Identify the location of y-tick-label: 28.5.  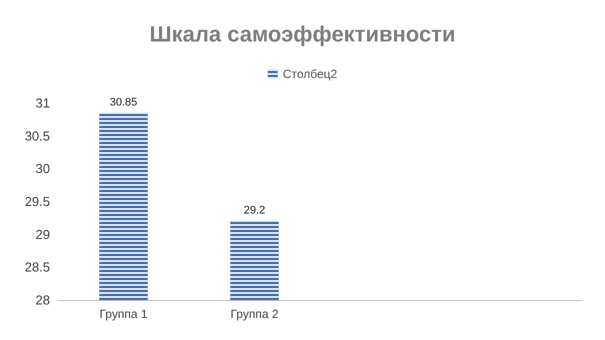
(37, 267).